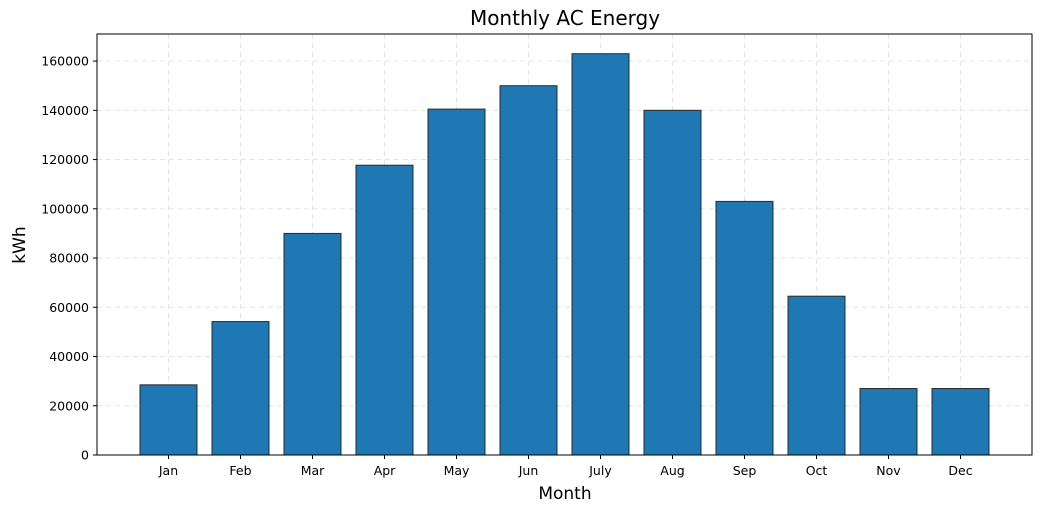 This screenshot has height=512, width=1042. Describe the element at coordinates (564, 494) in the screenshot. I see `x-axis-label: Month` at that location.